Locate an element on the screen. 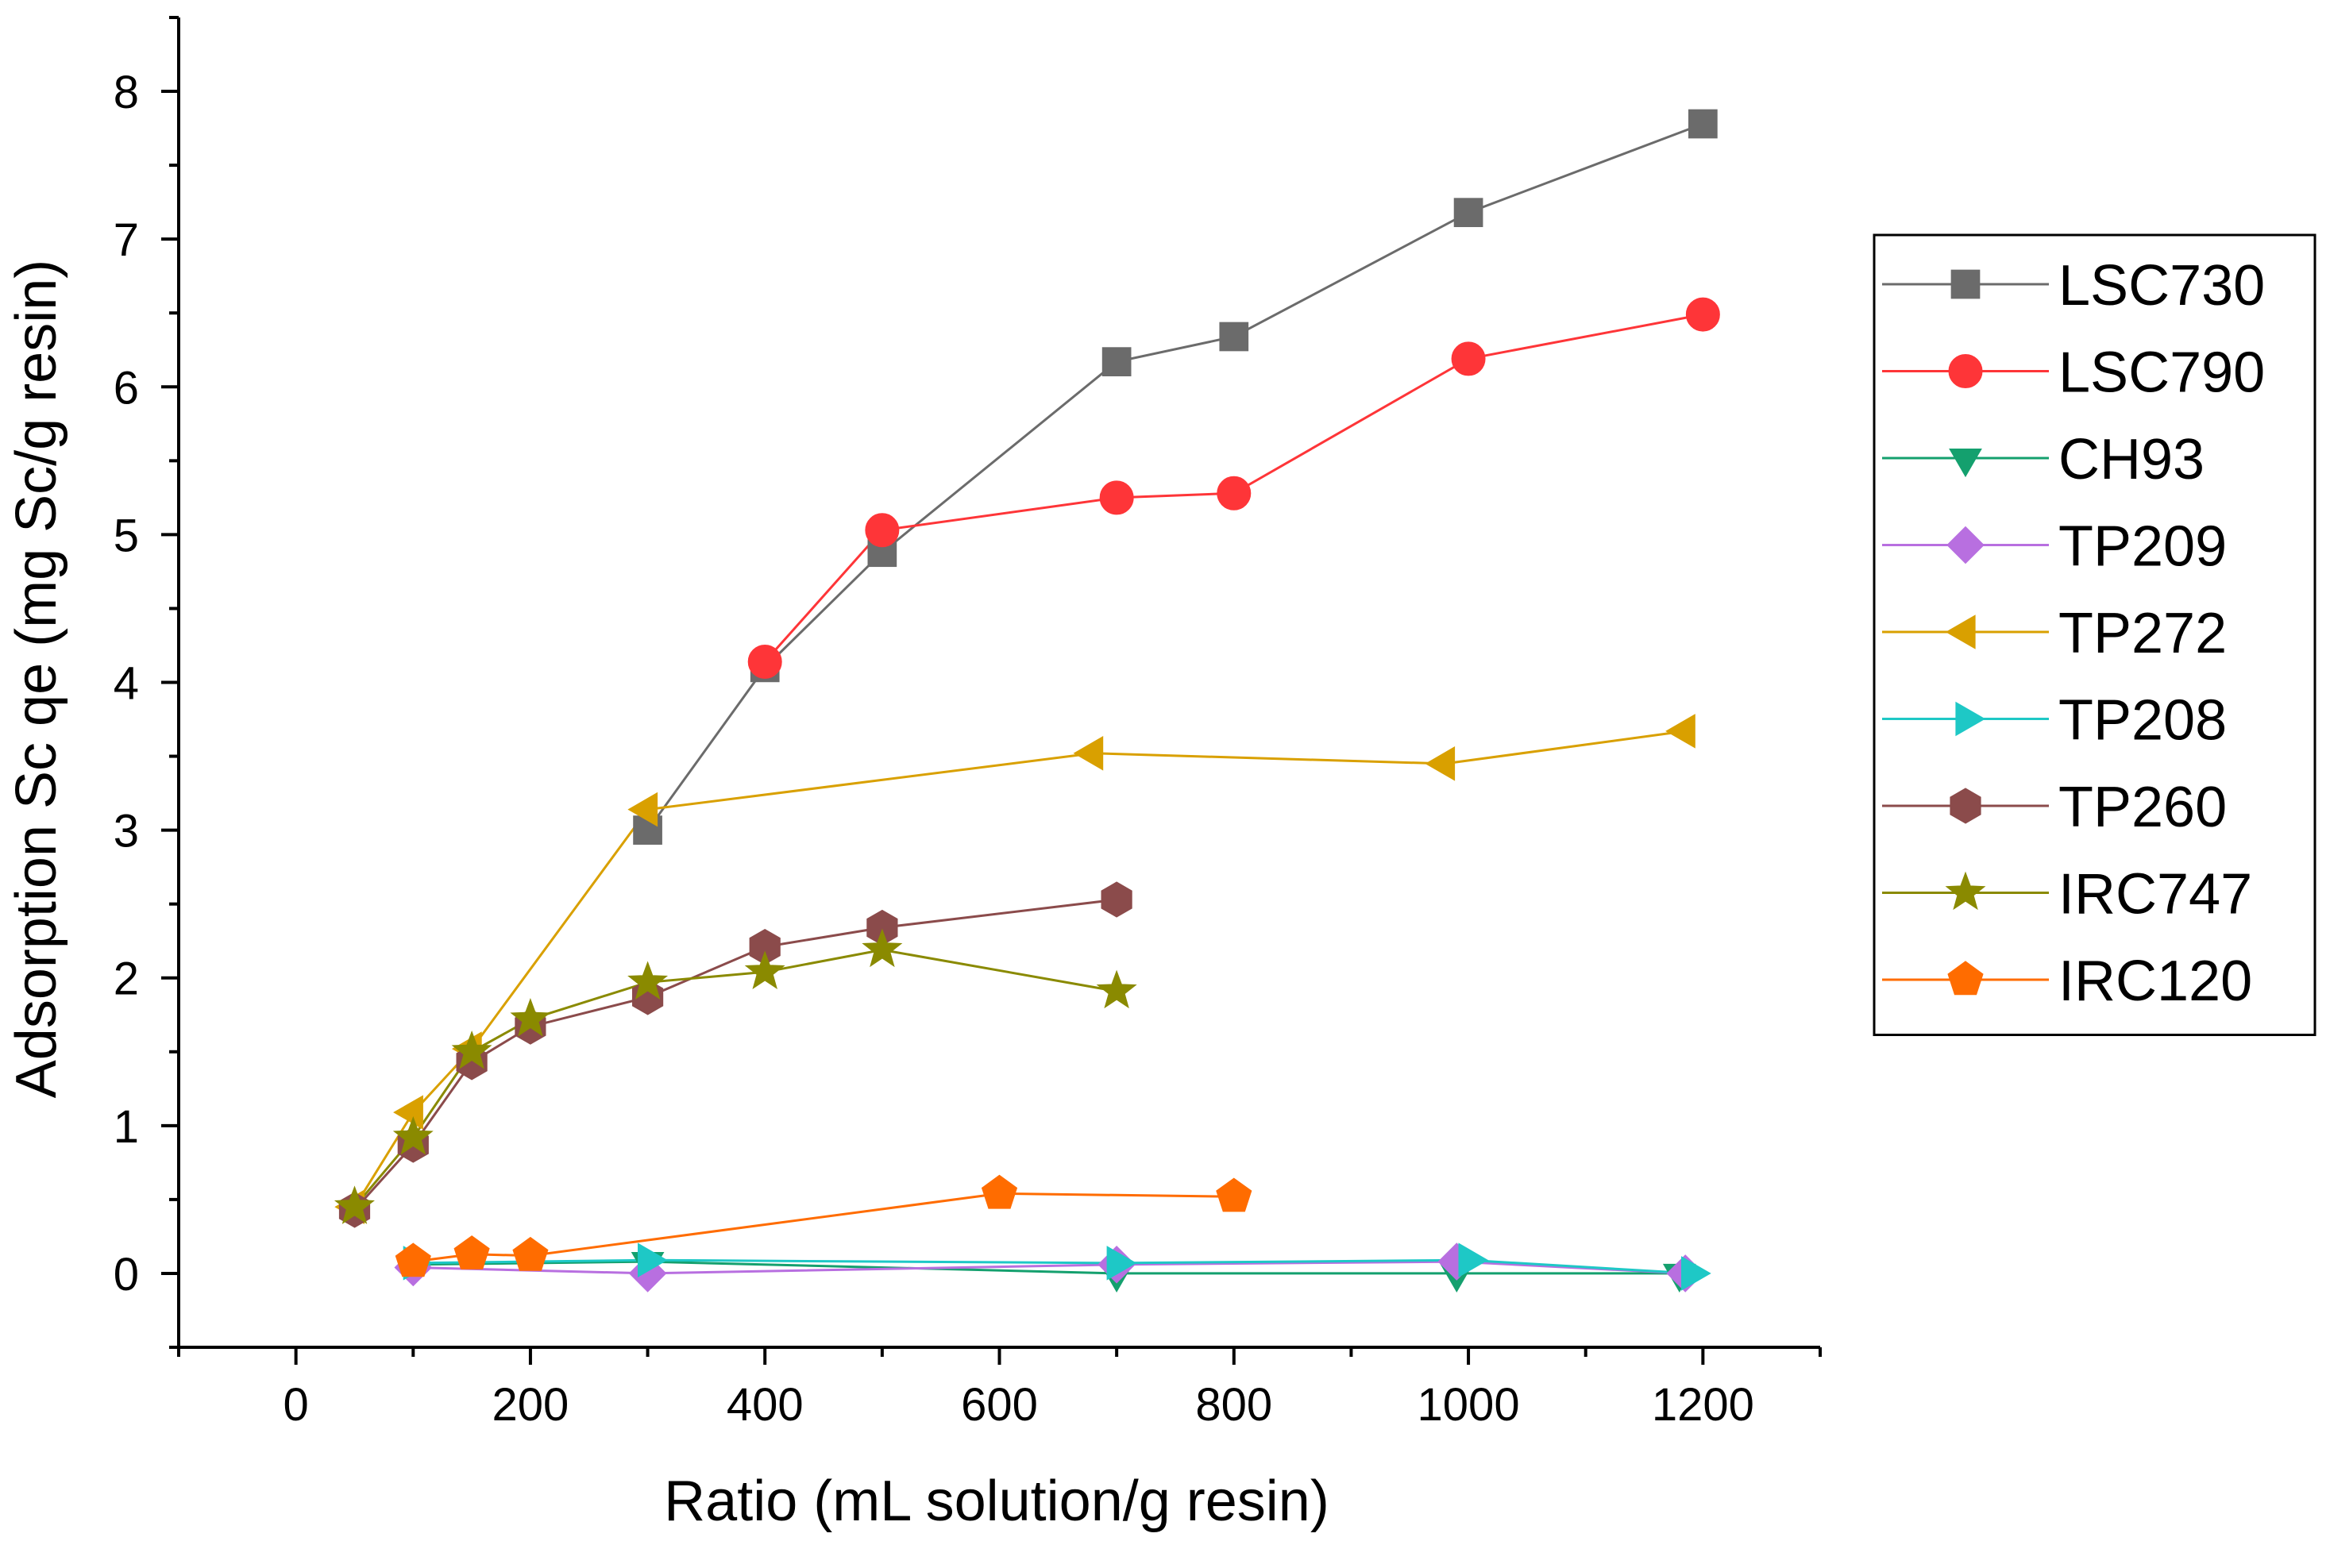  legend-label-tp272: TP272 is located at coordinates (2142, 633).